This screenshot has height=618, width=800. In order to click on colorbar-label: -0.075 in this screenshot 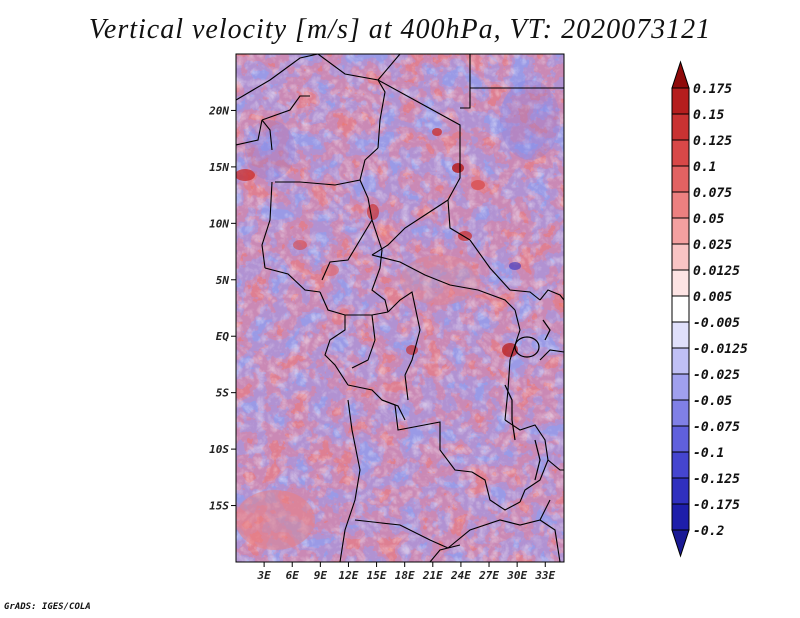, I will do `click(716, 427)`.